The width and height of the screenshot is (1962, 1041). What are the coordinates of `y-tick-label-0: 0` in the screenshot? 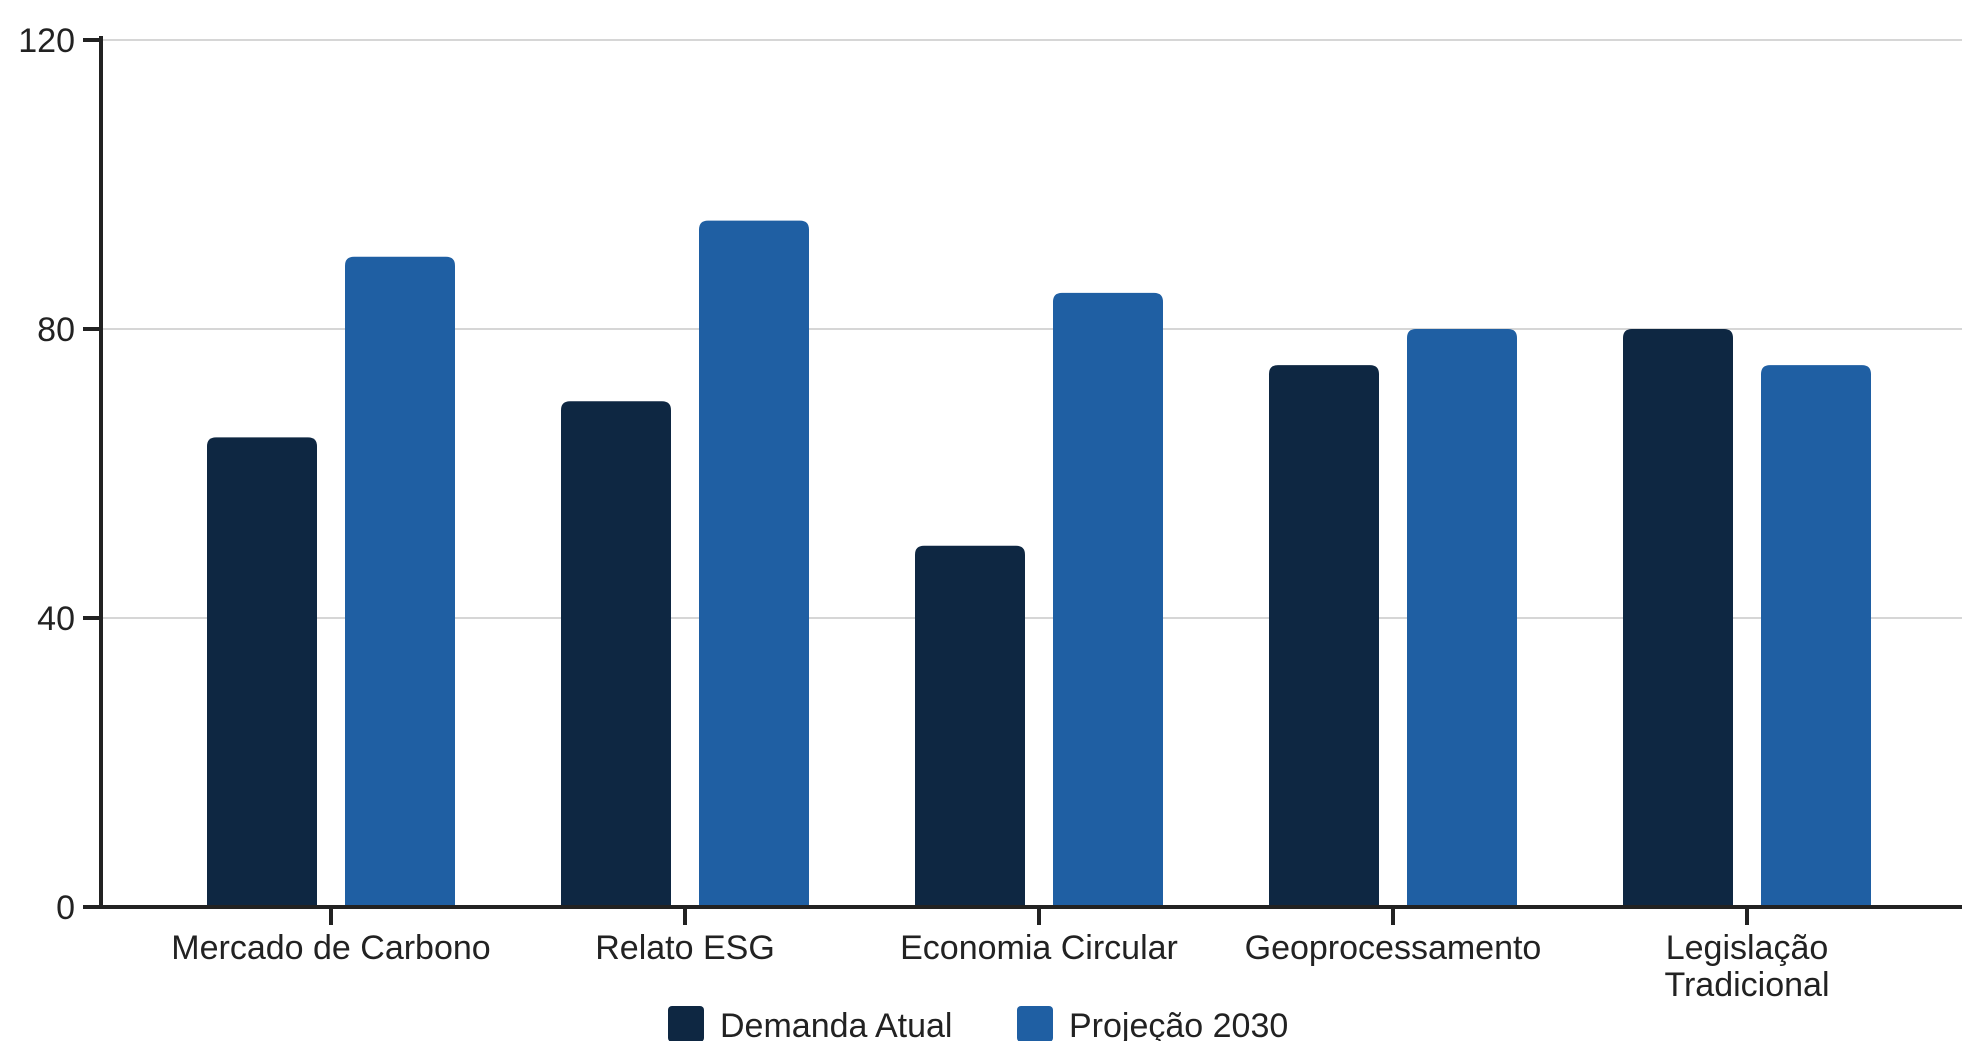 It's located at (65, 908).